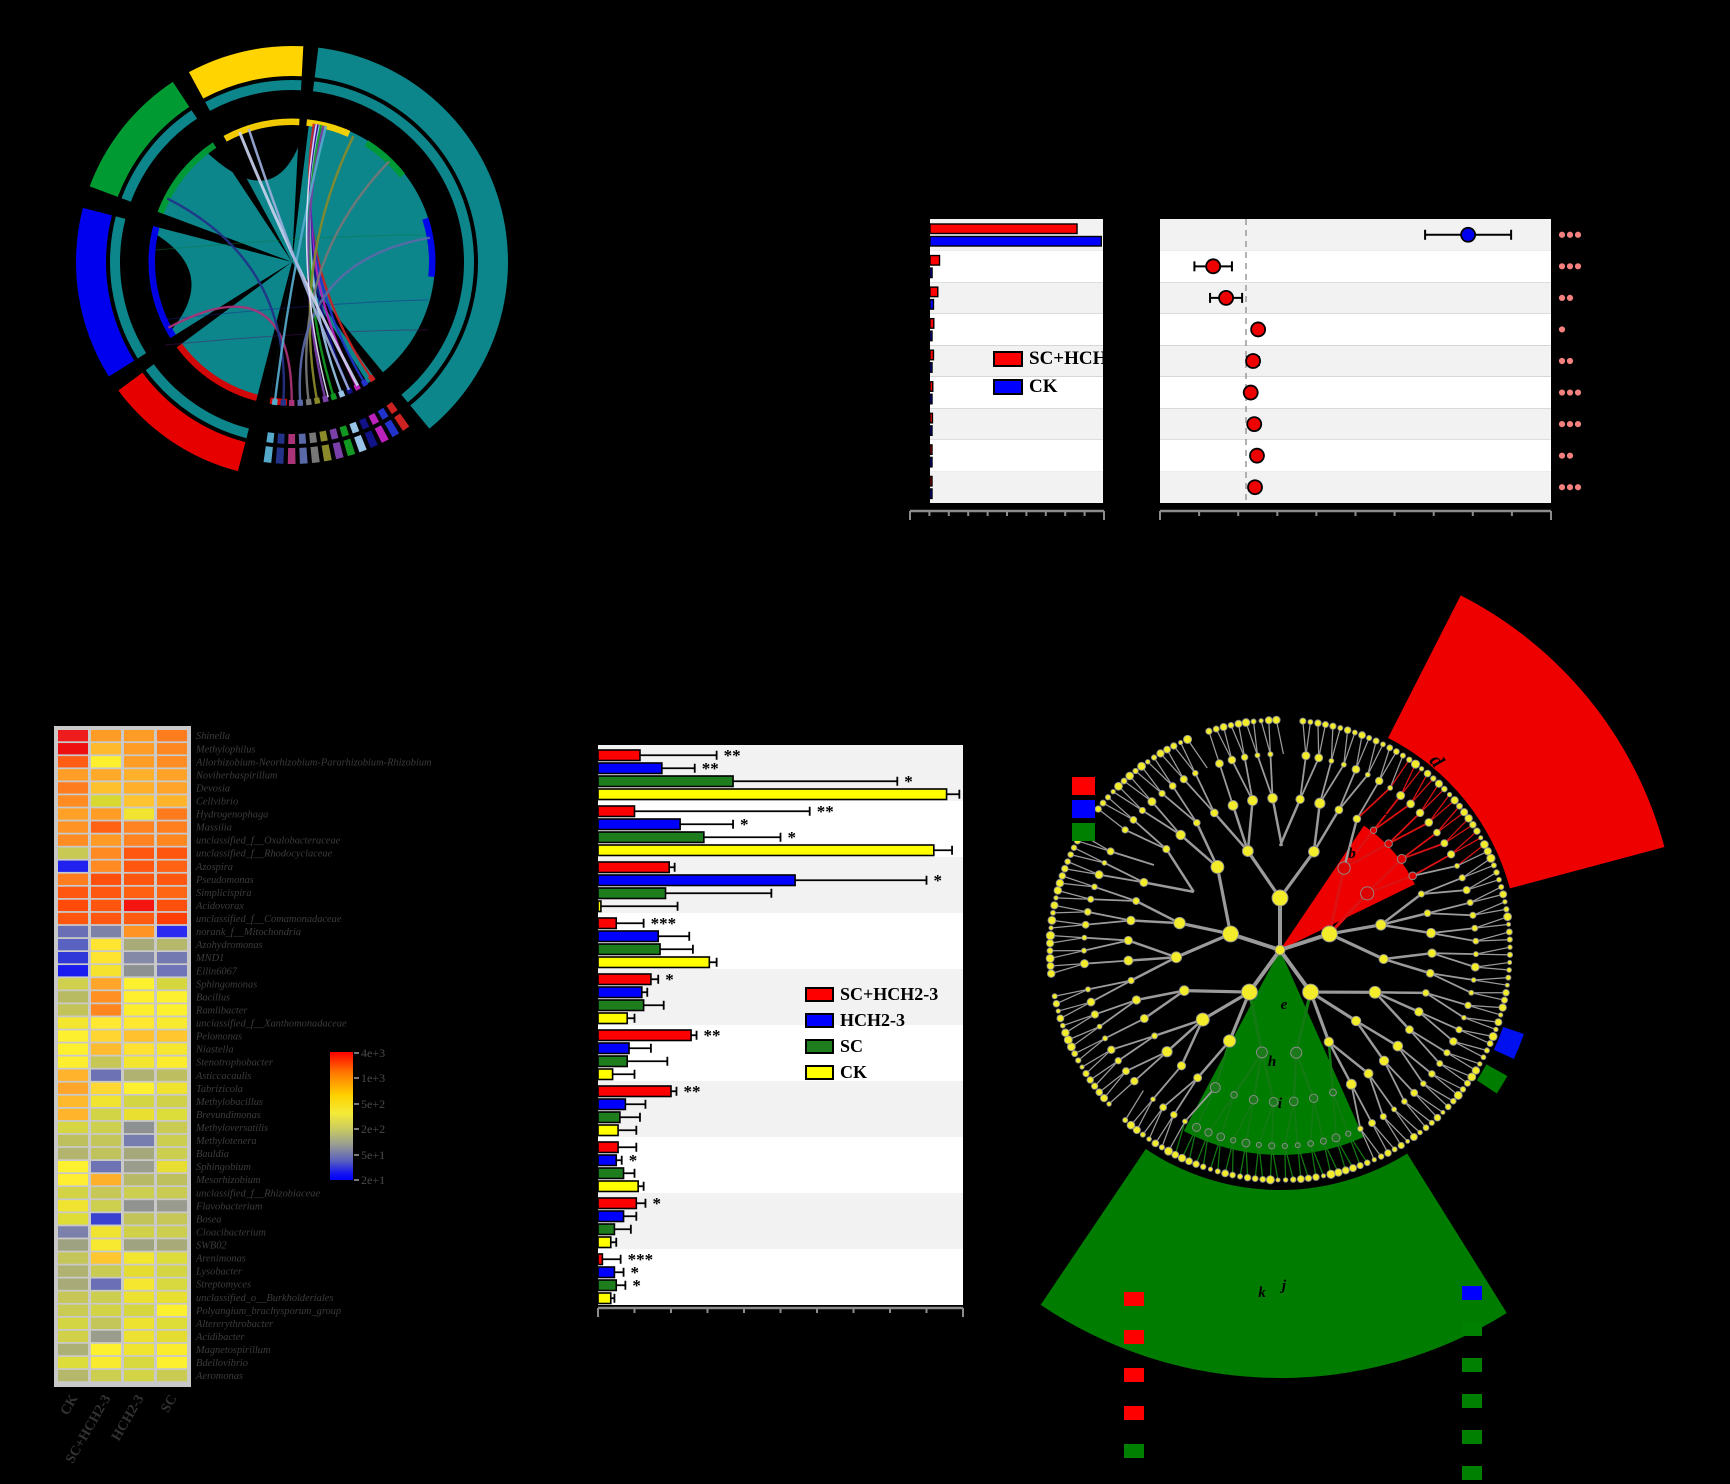 Image resolution: width=1730 pixels, height=1484 pixels. What do you see at coordinates (231, 815) in the screenshot?
I see `heatmap-row-label: Hydrogenophaga` at bounding box center [231, 815].